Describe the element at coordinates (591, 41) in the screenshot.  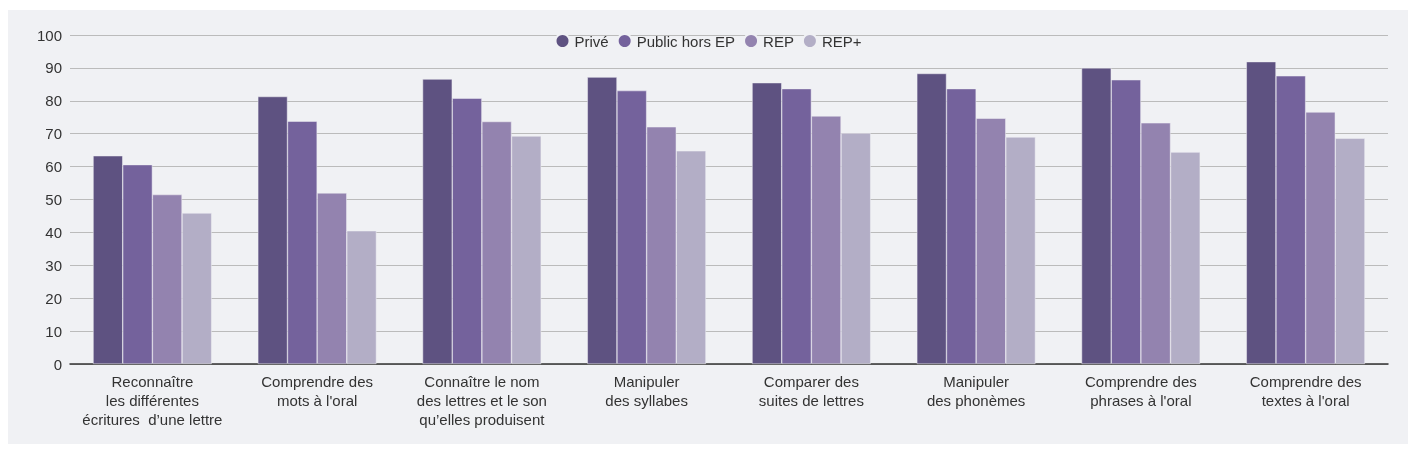
I see `legend-label: Privé` at that location.